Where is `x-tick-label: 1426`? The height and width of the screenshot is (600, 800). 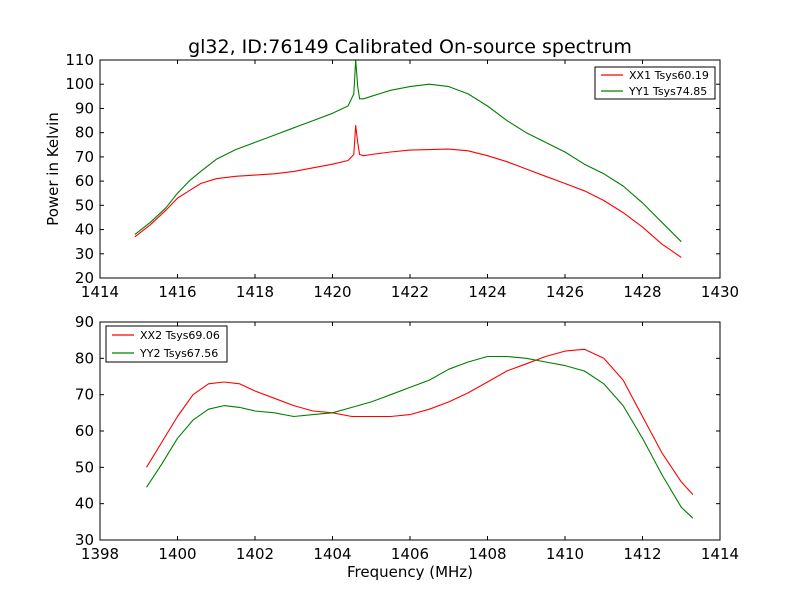
x-tick-label: 1426 is located at coordinates (565, 292).